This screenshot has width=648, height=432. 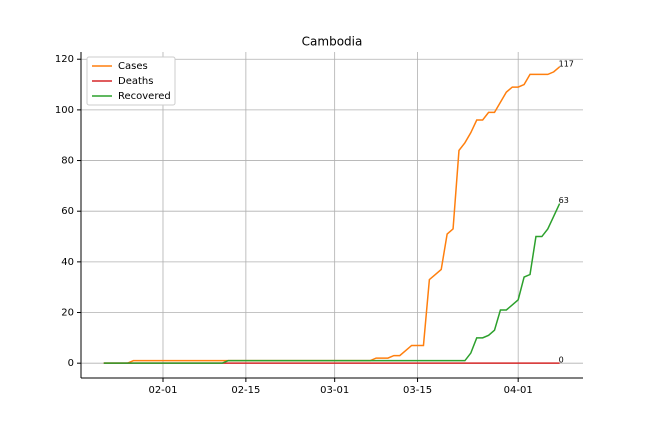 What do you see at coordinates (334, 390) in the screenshot?
I see `x-tick-label: 03-01` at bounding box center [334, 390].